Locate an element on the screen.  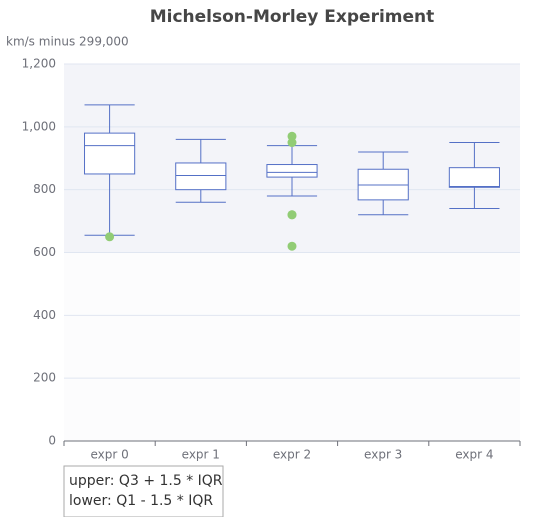
y-tick-label: 1,200 is located at coordinates (39, 64).